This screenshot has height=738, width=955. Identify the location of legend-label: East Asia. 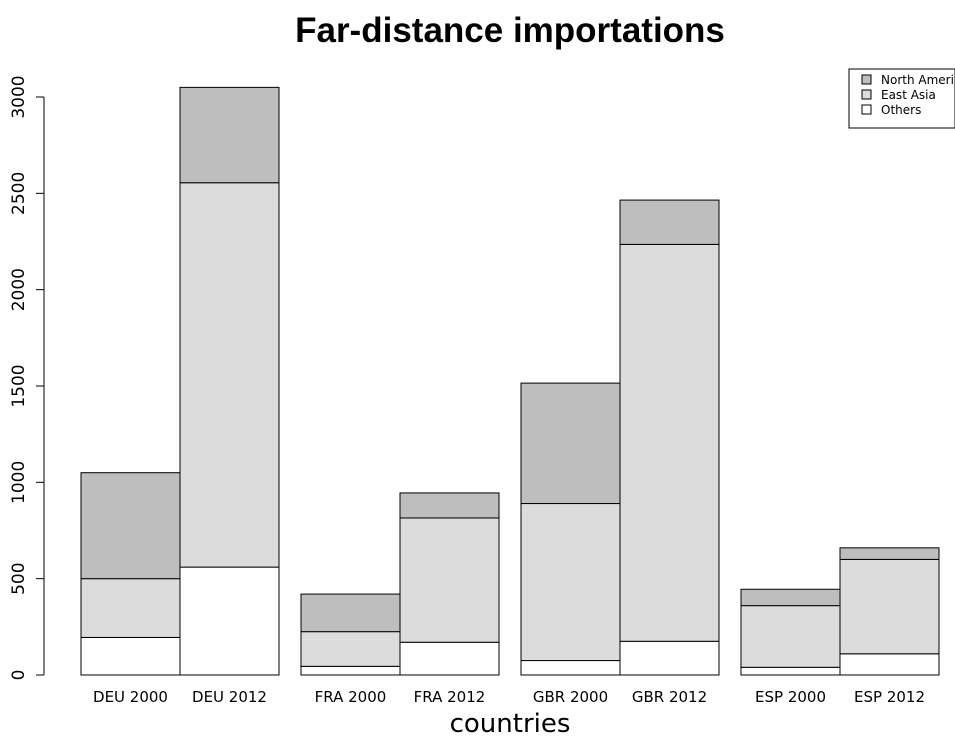
(908, 95).